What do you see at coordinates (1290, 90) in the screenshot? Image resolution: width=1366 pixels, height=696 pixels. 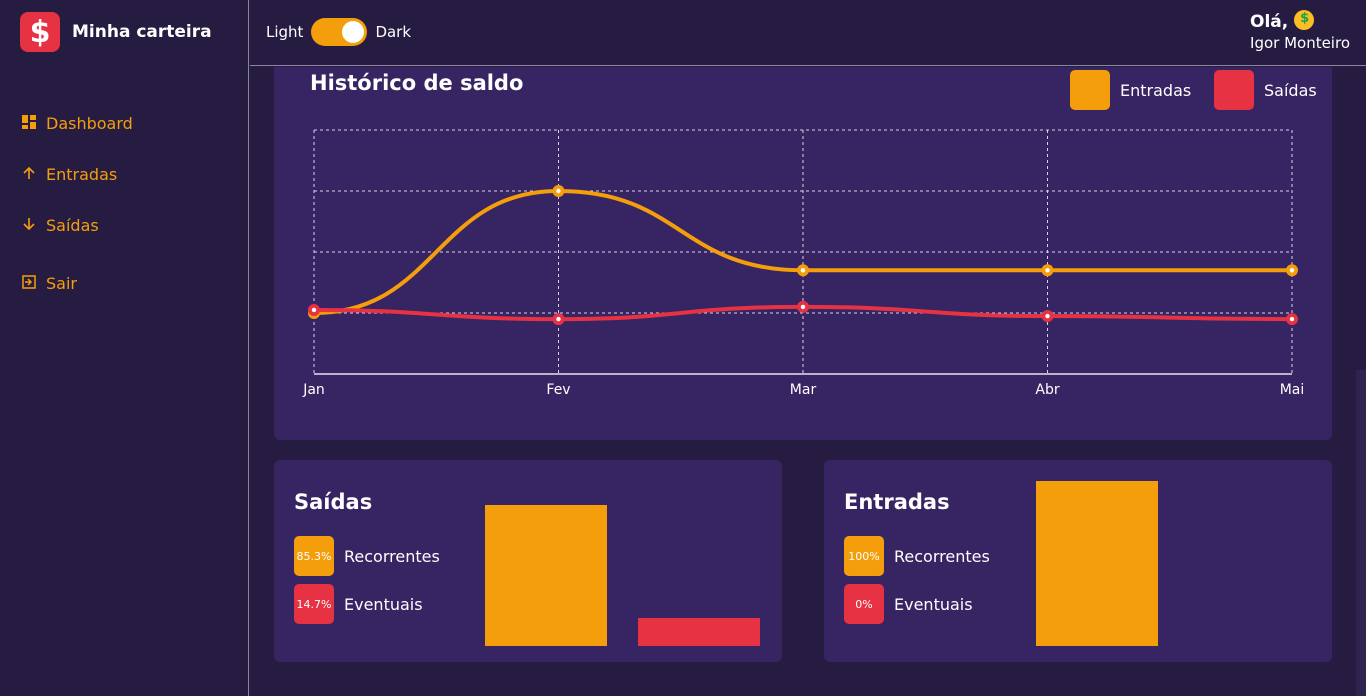 I see `legend-label: Saídas` at bounding box center [1290, 90].